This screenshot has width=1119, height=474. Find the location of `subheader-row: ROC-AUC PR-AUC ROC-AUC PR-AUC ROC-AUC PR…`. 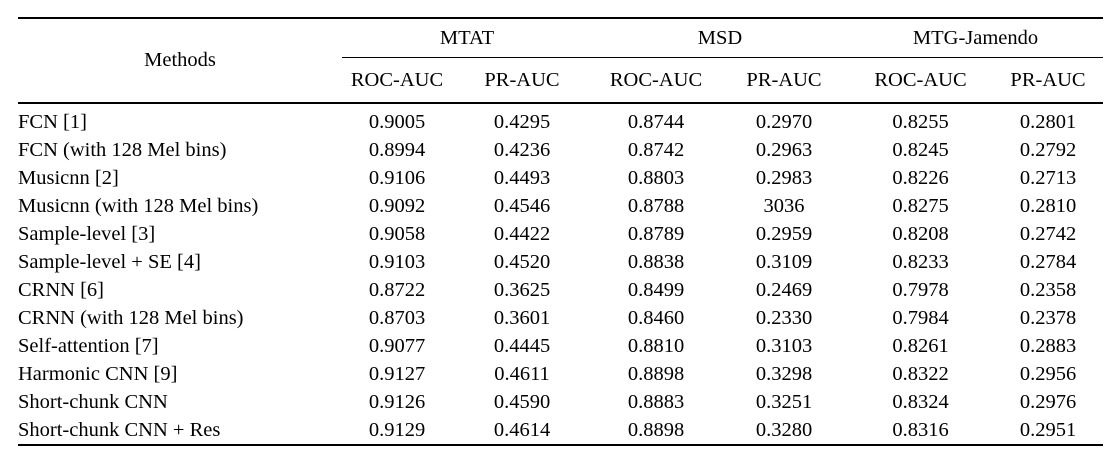

subheader-row: ROC-AUC PR-AUC ROC-AUC PR-AUC ROC-AUC PR… is located at coordinates (561, 80).